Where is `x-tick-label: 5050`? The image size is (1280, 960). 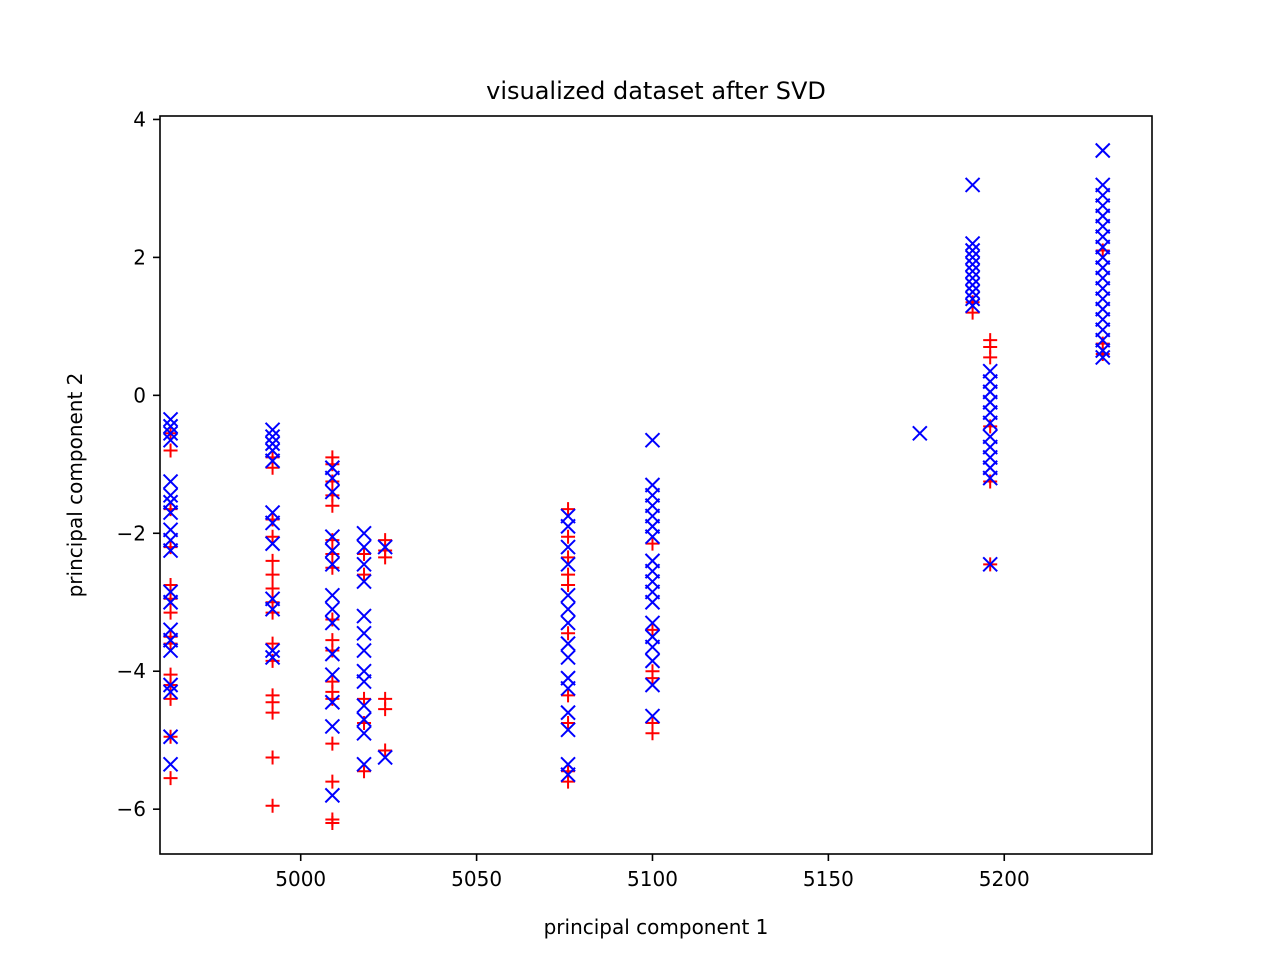 x-tick-label: 5050 is located at coordinates (476, 879).